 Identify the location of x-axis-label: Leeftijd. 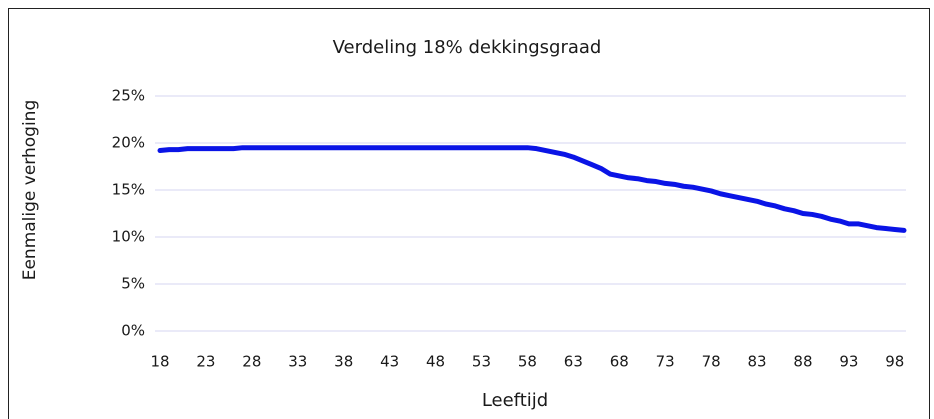
(515, 400).